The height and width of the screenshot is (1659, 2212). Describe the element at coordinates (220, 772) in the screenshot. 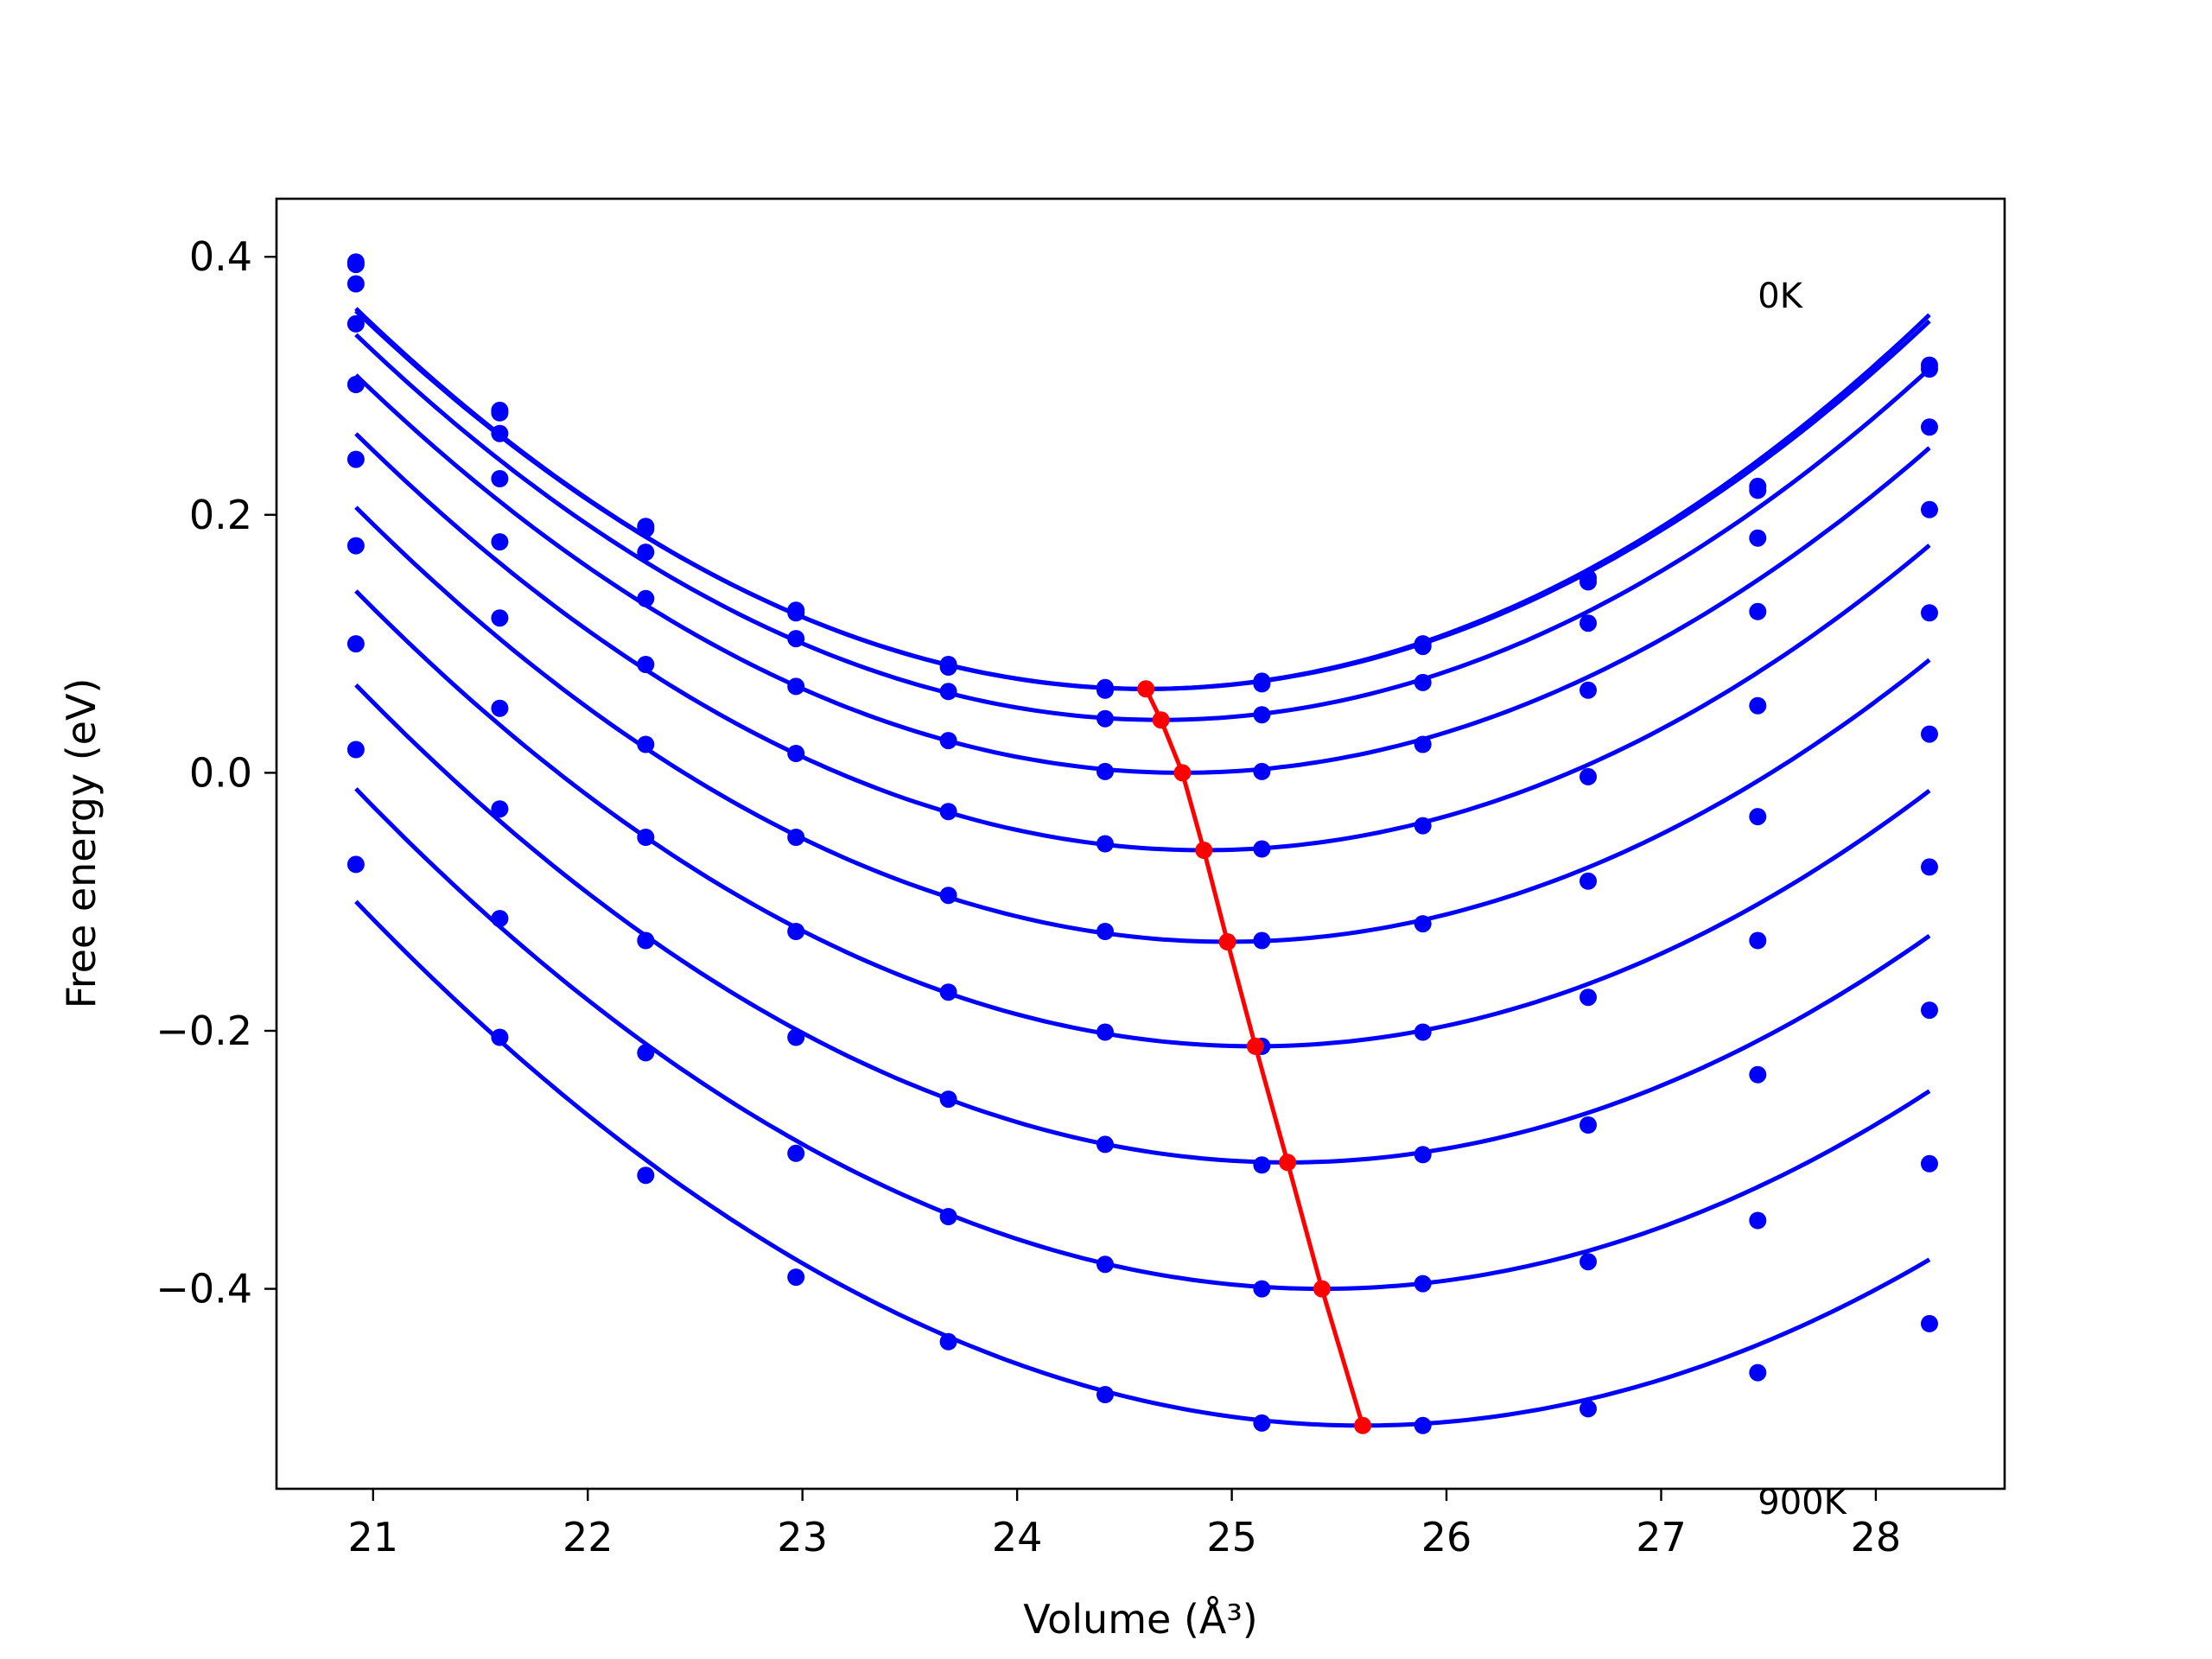

I see `y-tick-label: 0.0` at that location.